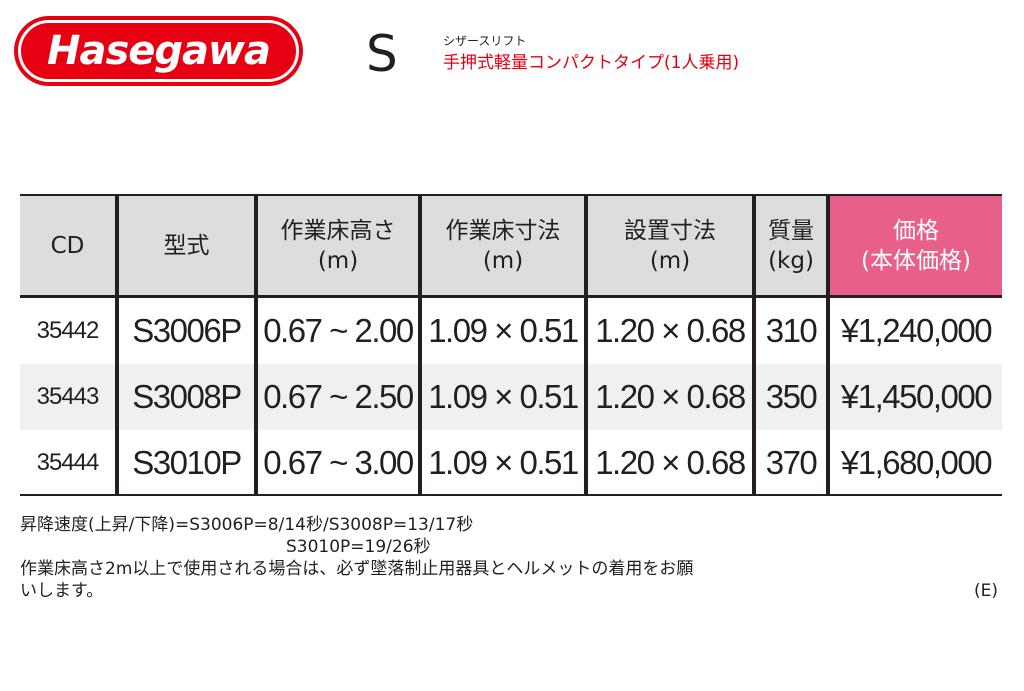 The width and height of the screenshot is (1024, 691). I want to click on cell-price: ¥1,450,000, so click(916, 396).